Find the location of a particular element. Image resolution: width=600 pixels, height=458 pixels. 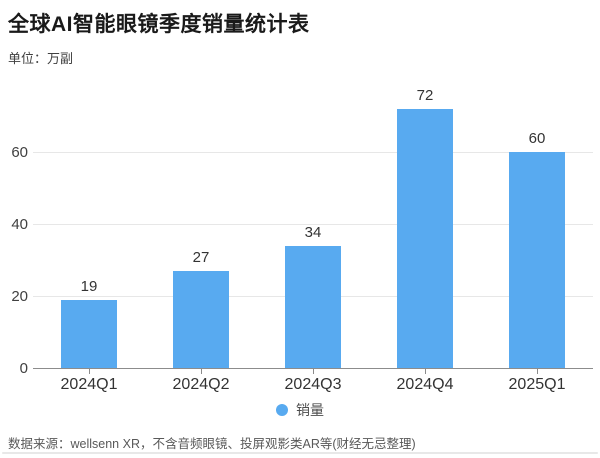

bar-value-label: 72 is located at coordinates (425, 95).